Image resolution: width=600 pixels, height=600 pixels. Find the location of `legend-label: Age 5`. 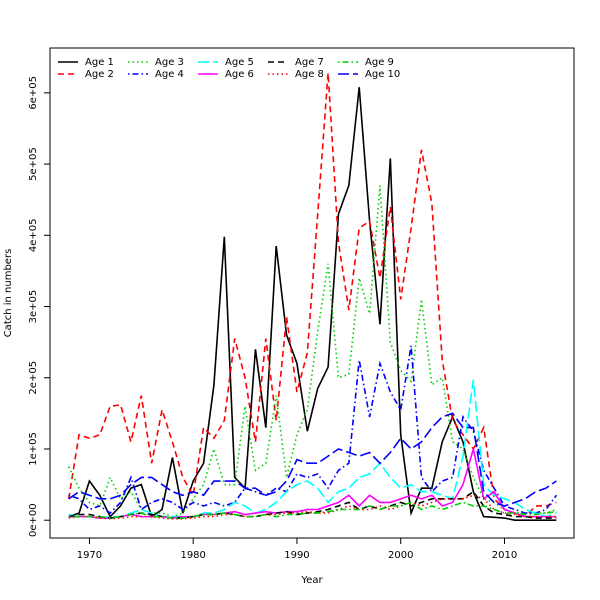

legend-label: Age 5 is located at coordinates (239, 62).